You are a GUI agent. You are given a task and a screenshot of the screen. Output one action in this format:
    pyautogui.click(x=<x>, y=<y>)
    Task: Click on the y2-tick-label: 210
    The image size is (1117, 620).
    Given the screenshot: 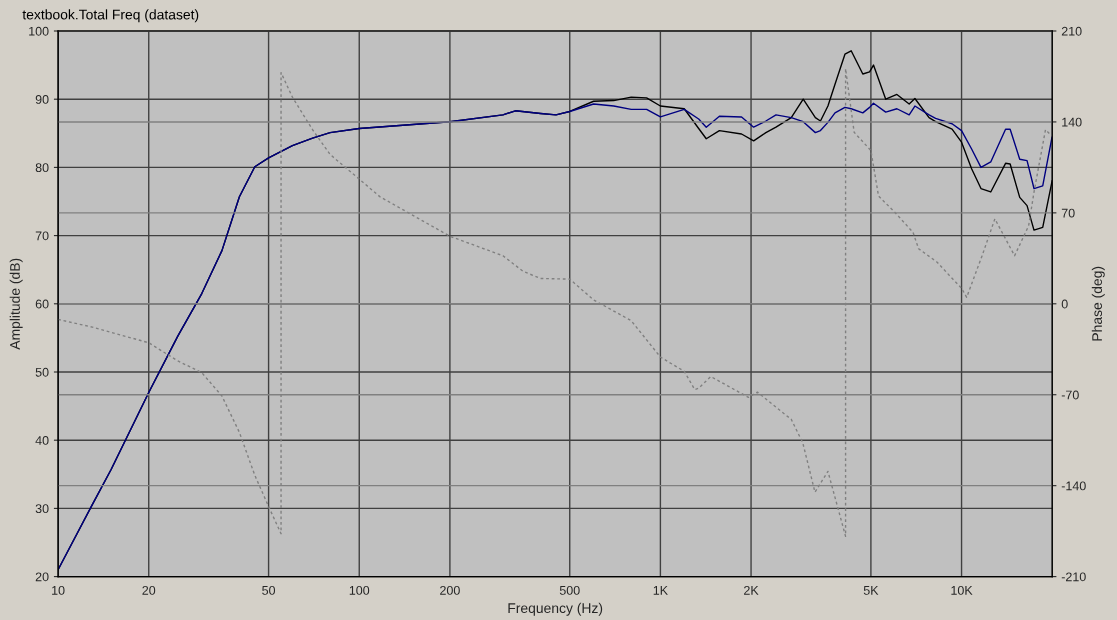 What is the action you would take?
    pyautogui.click(x=1071, y=31)
    